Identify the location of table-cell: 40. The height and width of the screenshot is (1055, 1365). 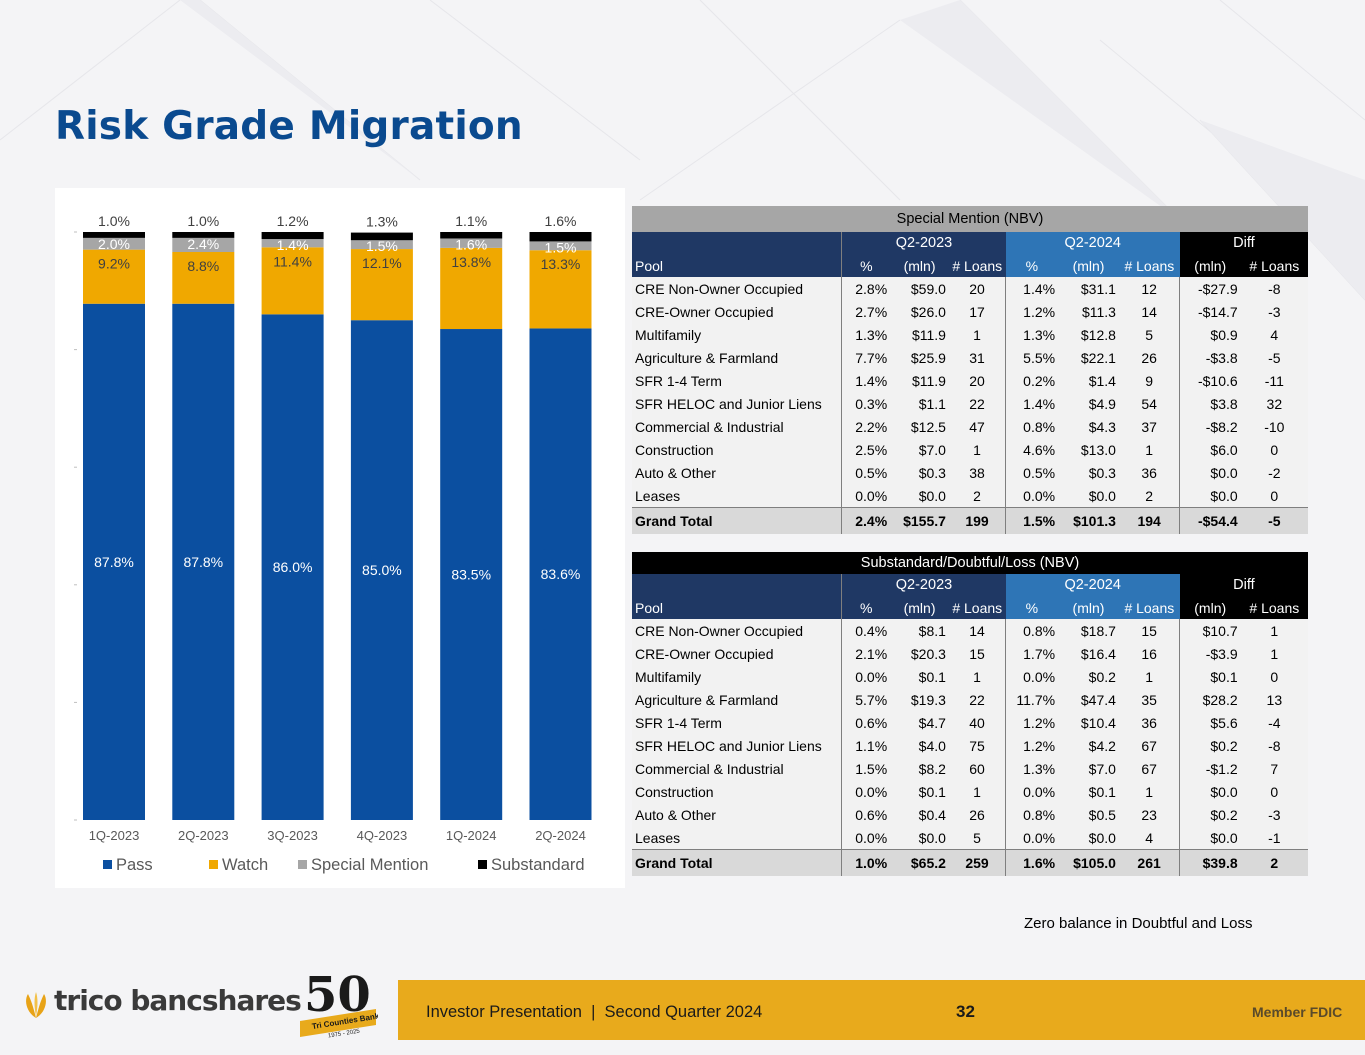
(977, 722).